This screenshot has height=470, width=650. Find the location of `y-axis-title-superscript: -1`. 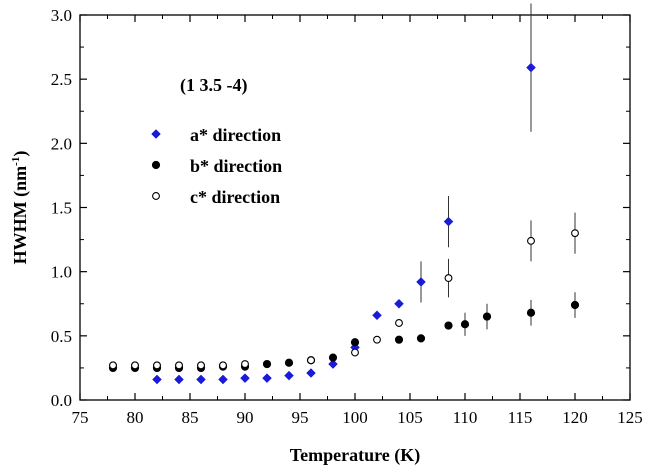

y-axis-title-superscript: -1 is located at coordinates (16, 161).